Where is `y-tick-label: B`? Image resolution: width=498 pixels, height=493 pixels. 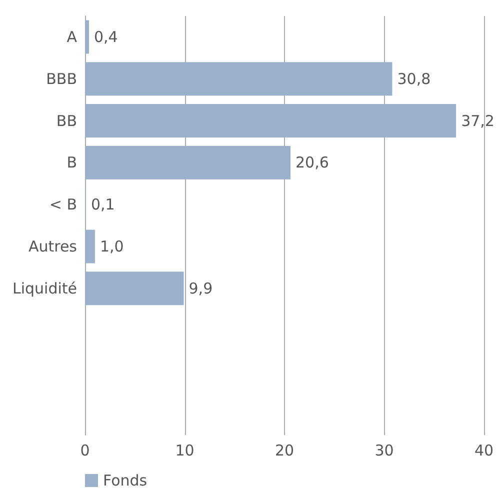 y-tick-label: B is located at coordinates (71, 163).